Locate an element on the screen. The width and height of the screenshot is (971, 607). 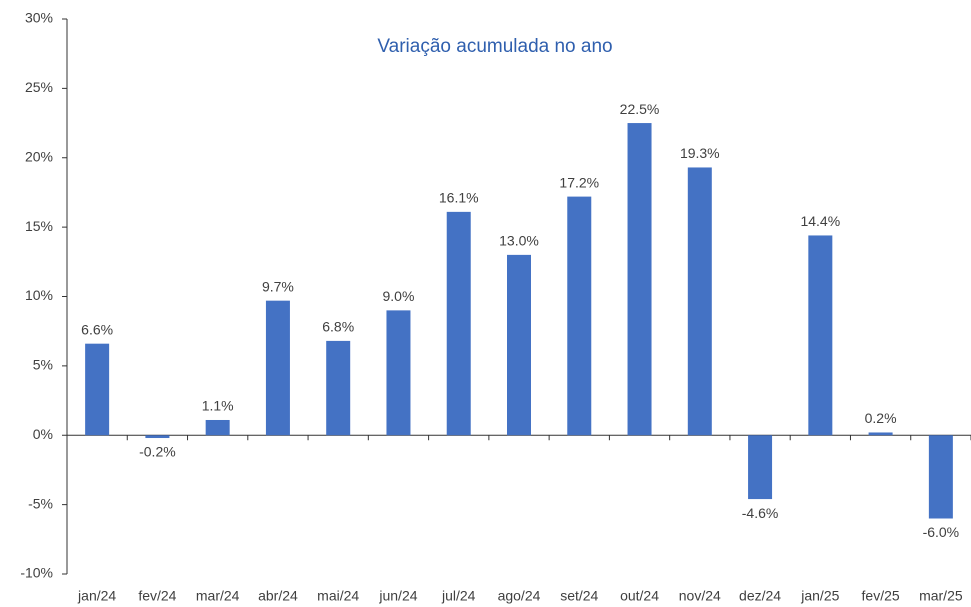
y-tick-label: 20% is located at coordinates (39, 156).